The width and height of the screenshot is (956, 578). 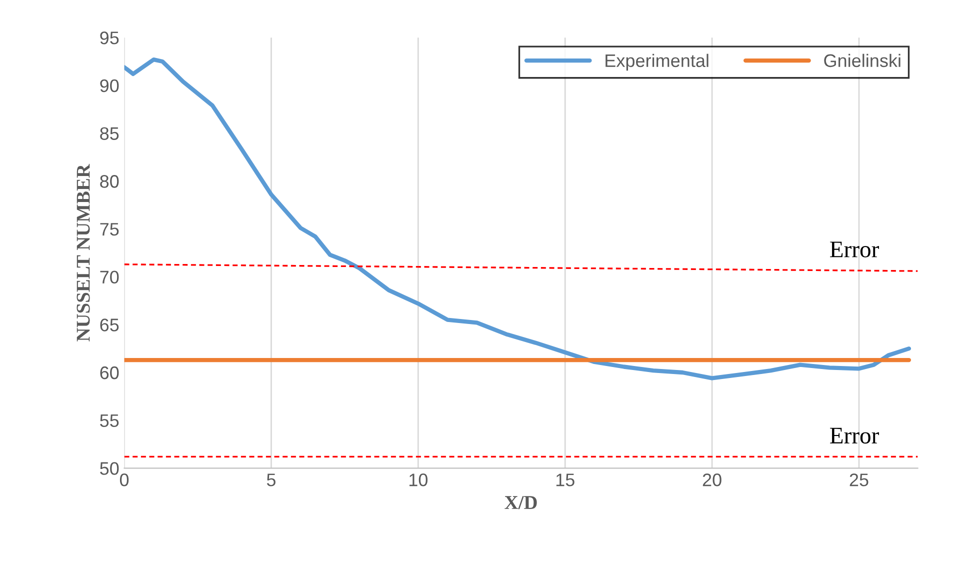 What do you see at coordinates (565, 480) in the screenshot?
I see `x-tick-label: 15` at bounding box center [565, 480].